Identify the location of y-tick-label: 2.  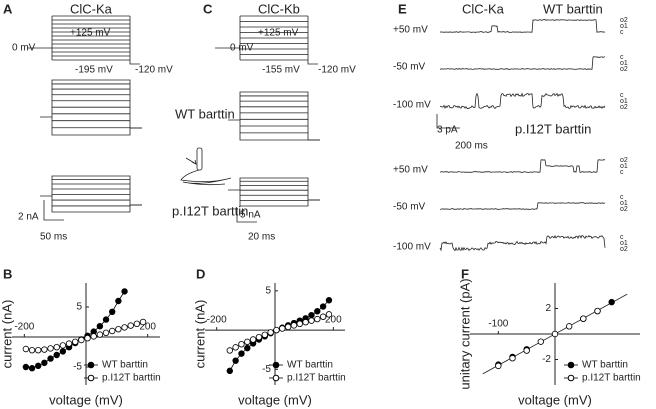
(548, 308).